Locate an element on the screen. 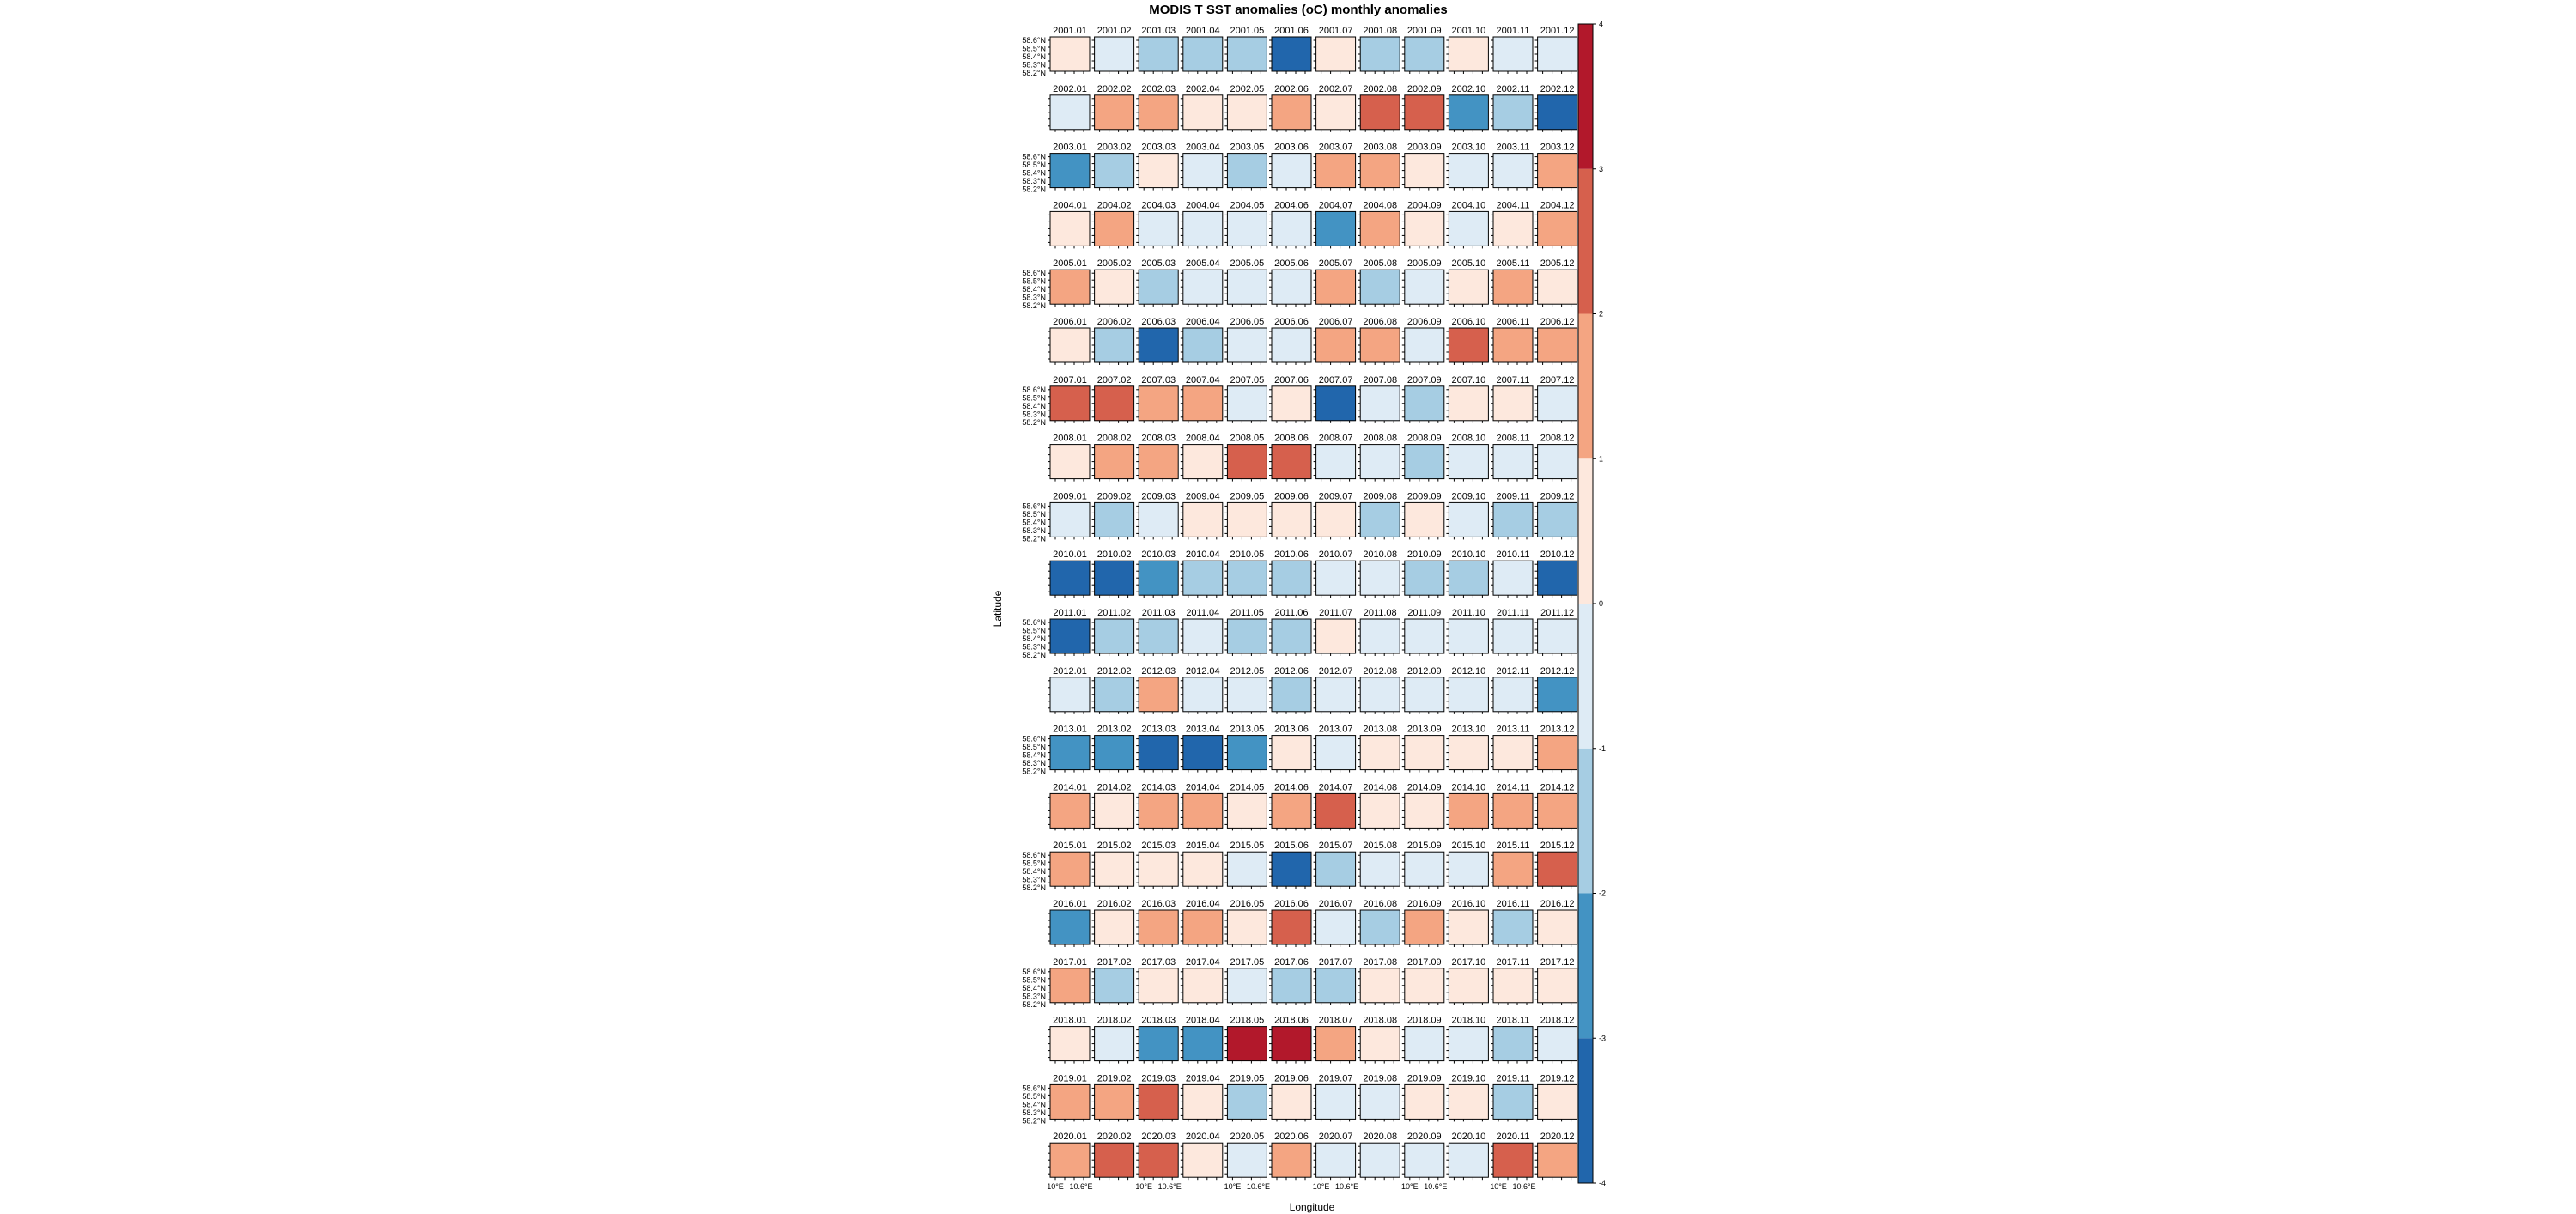 The width and height of the screenshot is (2576, 1214). panel-label: 2002.10 is located at coordinates (1469, 89).